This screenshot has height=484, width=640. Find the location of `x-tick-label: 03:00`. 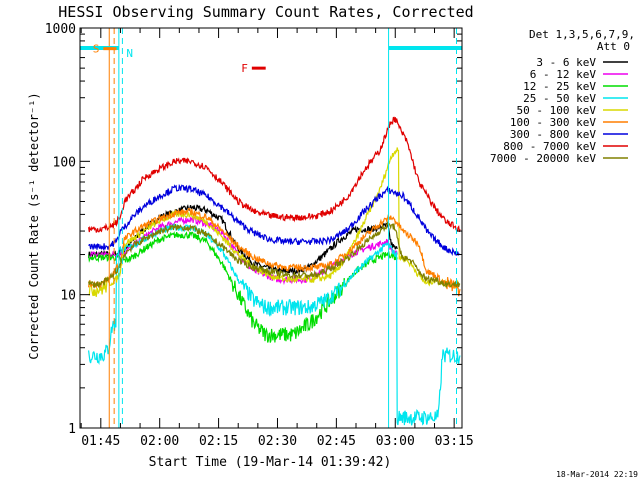

x-tick-label: 03:00 is located at coordinates (395, 441).